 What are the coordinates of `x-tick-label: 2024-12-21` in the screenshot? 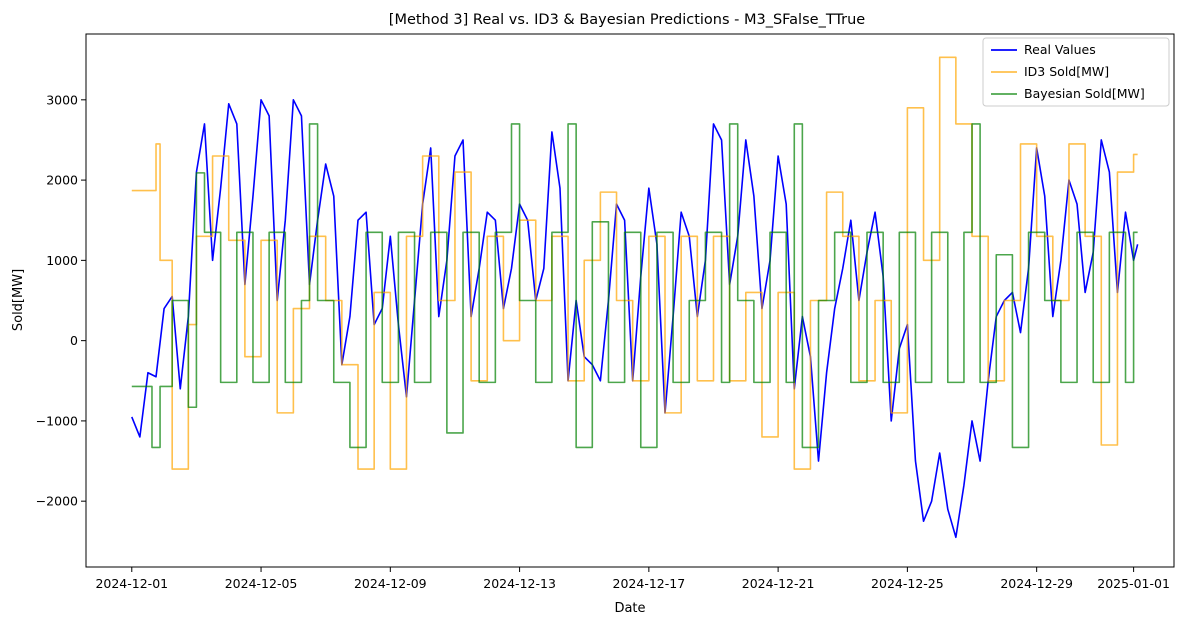 It's located at (778, 583).